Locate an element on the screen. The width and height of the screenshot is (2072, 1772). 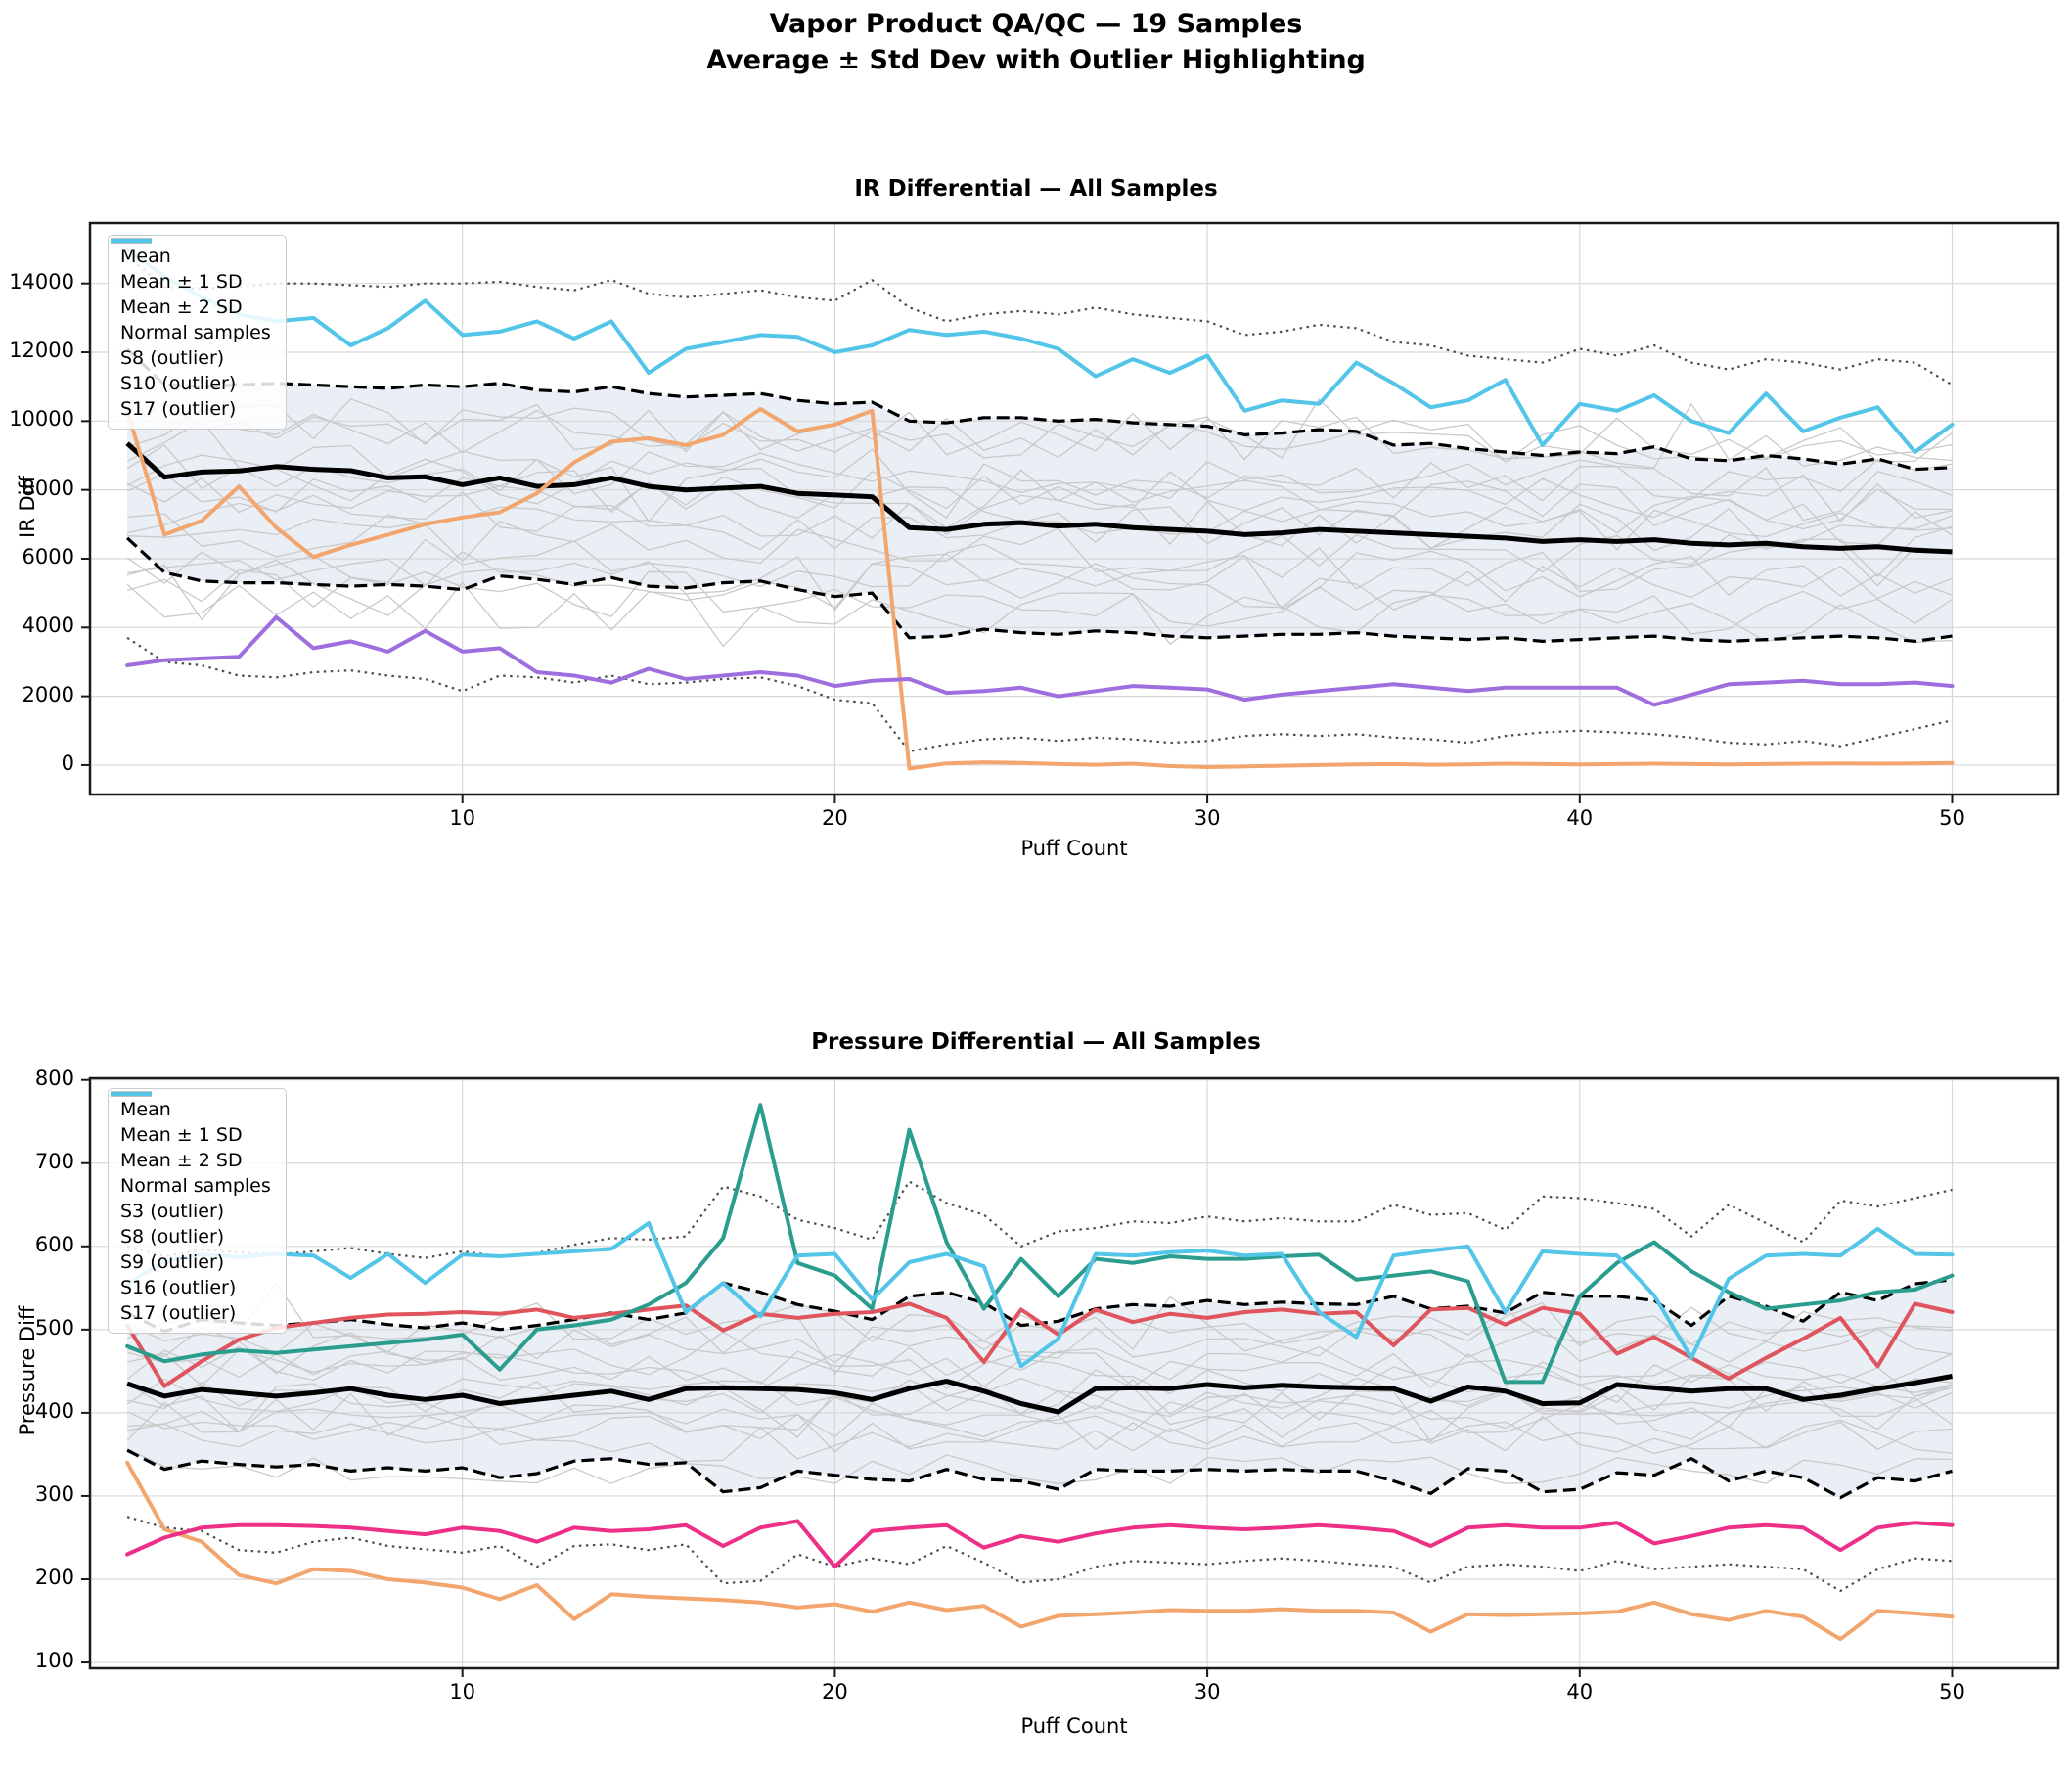
legend-item-label: S9 (outlier) is located at coordinates (172, 1261).